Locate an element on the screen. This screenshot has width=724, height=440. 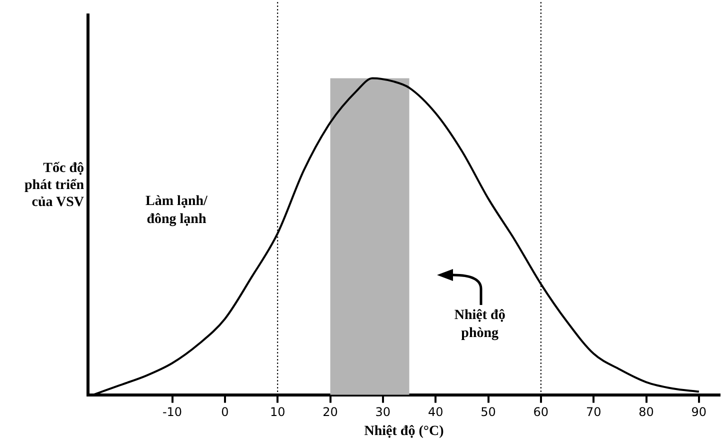
x-tick-label: 50 is located at coordinates (488, 412).